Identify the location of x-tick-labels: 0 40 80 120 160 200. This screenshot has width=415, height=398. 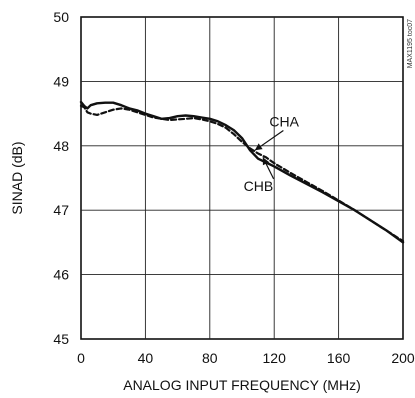
(246, 358).